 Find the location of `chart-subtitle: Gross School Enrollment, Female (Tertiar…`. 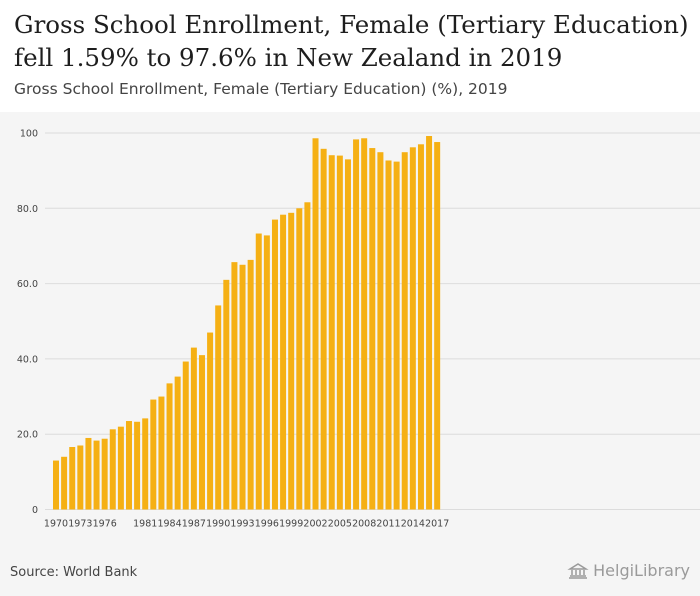

chart-subtitle: Gross School Enrollment, Female (Tertiar… is located at coordinates (261, 89).